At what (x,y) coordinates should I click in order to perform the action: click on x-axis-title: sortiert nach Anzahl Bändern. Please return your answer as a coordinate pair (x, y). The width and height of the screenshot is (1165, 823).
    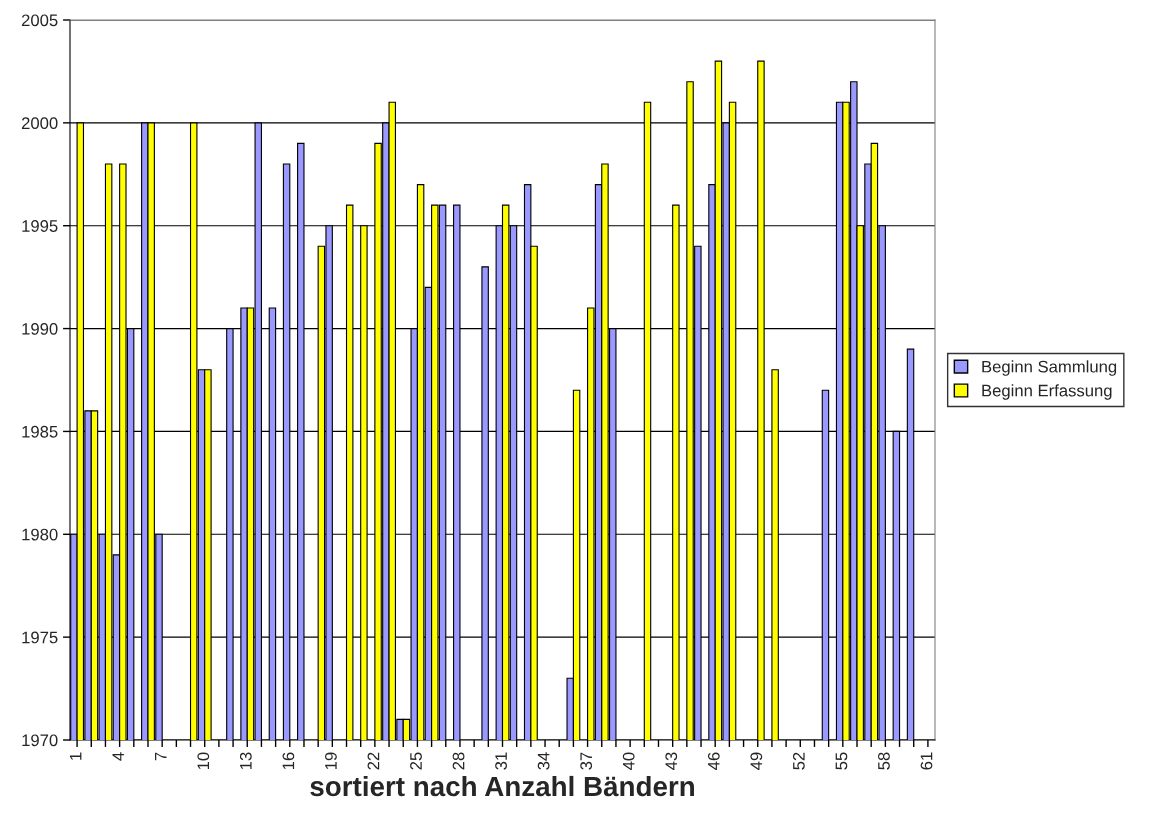
    Looking at the image, I should click on (502, 786).